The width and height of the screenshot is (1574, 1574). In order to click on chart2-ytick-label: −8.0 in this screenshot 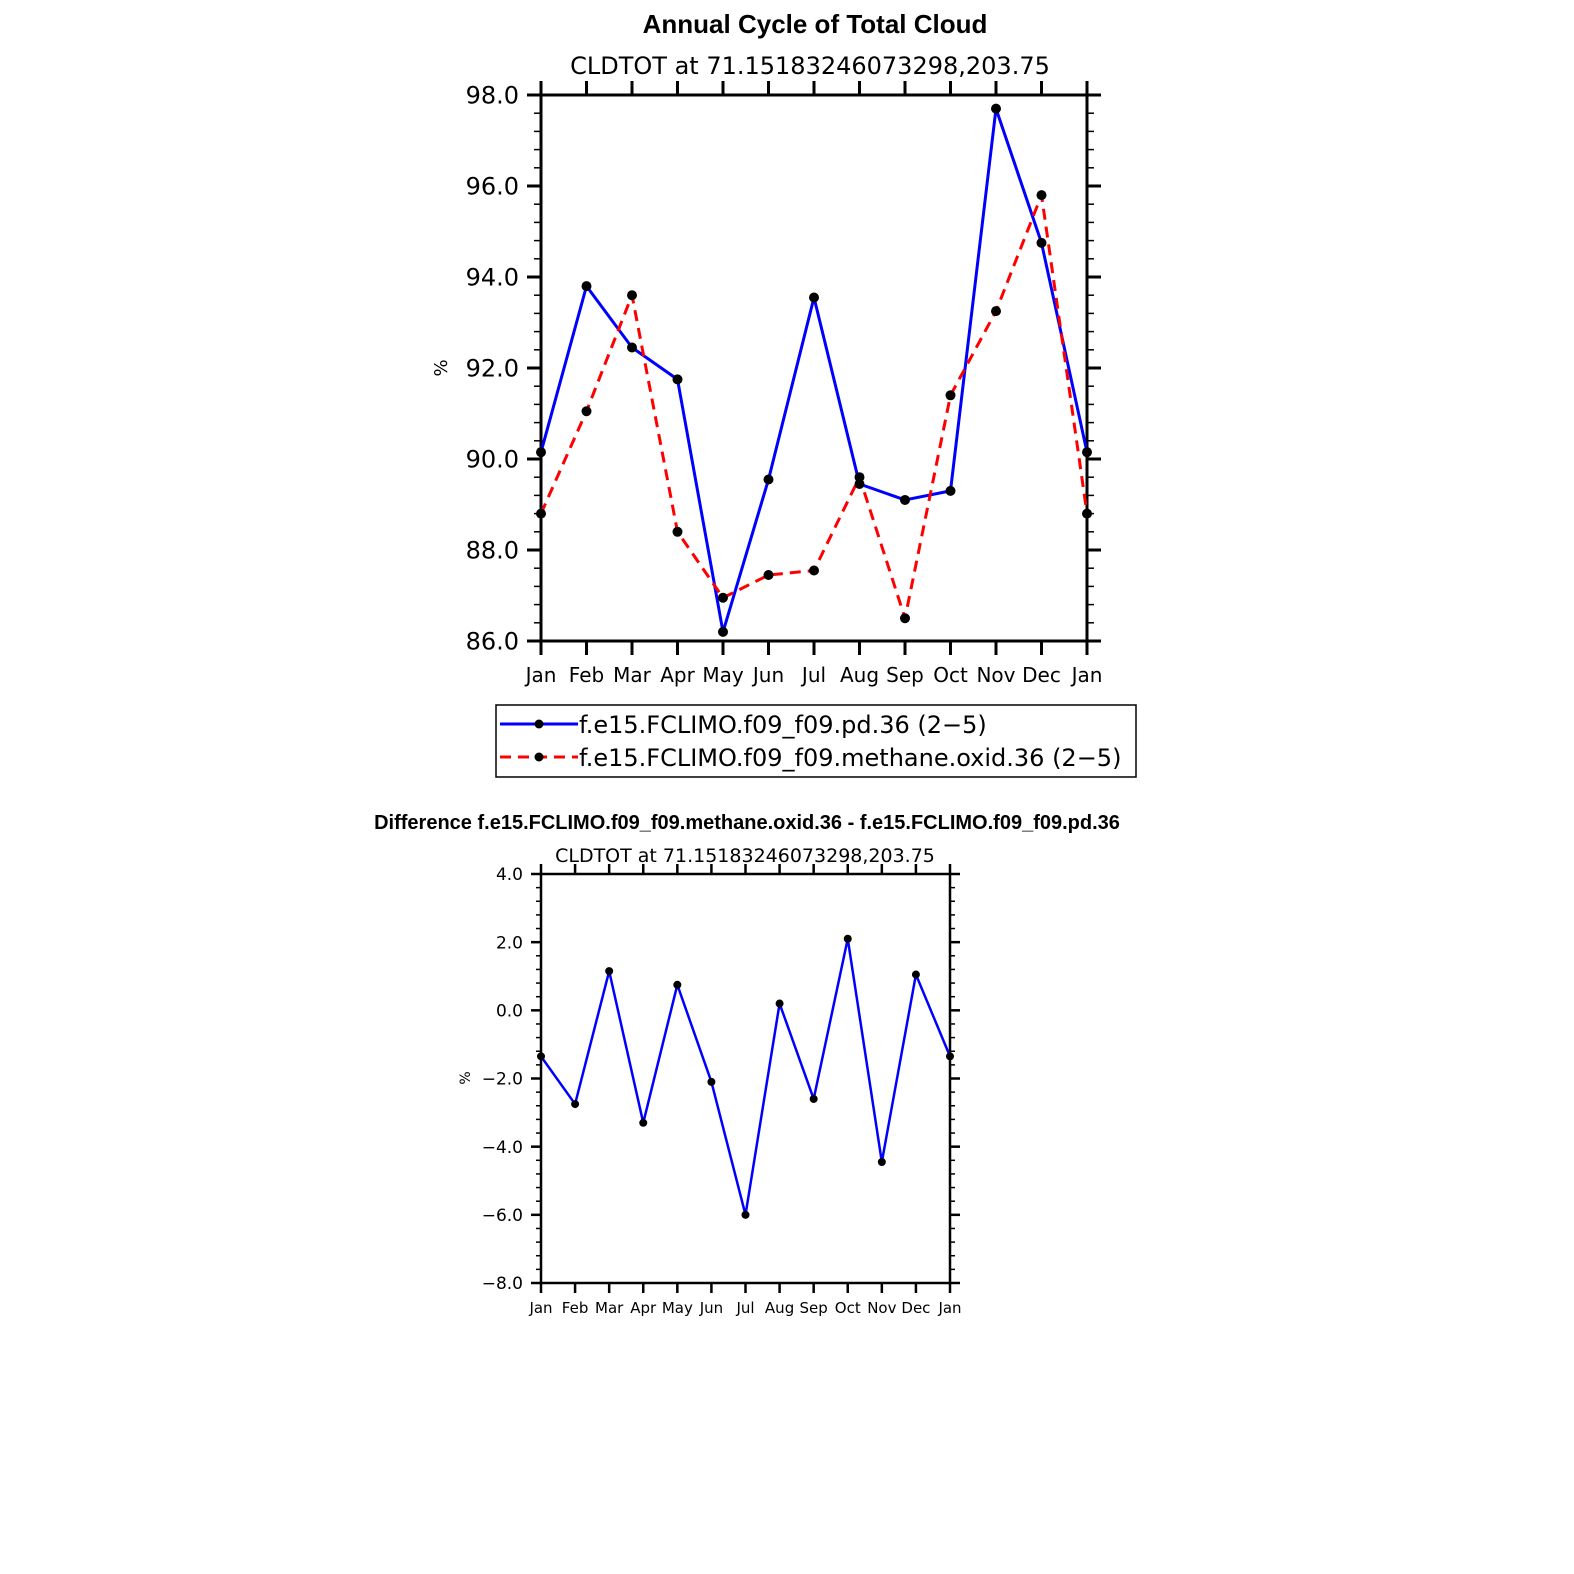, I will do `click(502, 1284)`.